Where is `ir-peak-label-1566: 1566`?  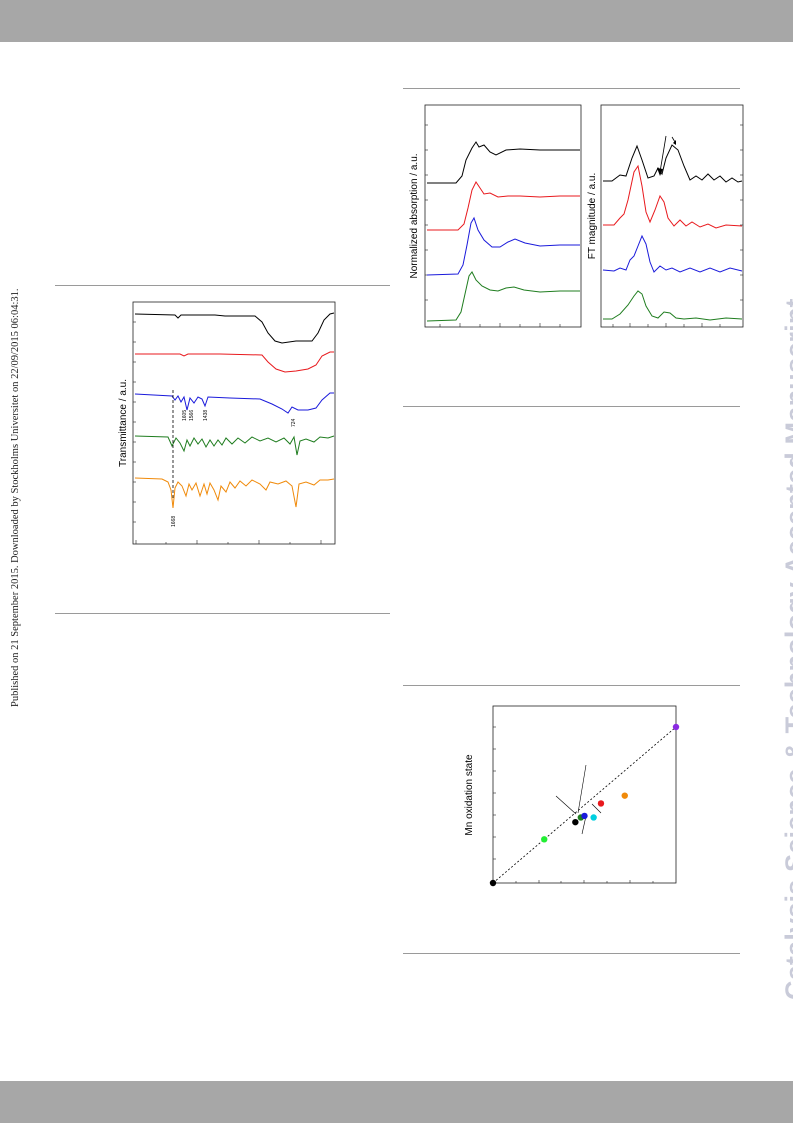
ir-peak-label-1566: 1566 is located at coordinates (192, 415).